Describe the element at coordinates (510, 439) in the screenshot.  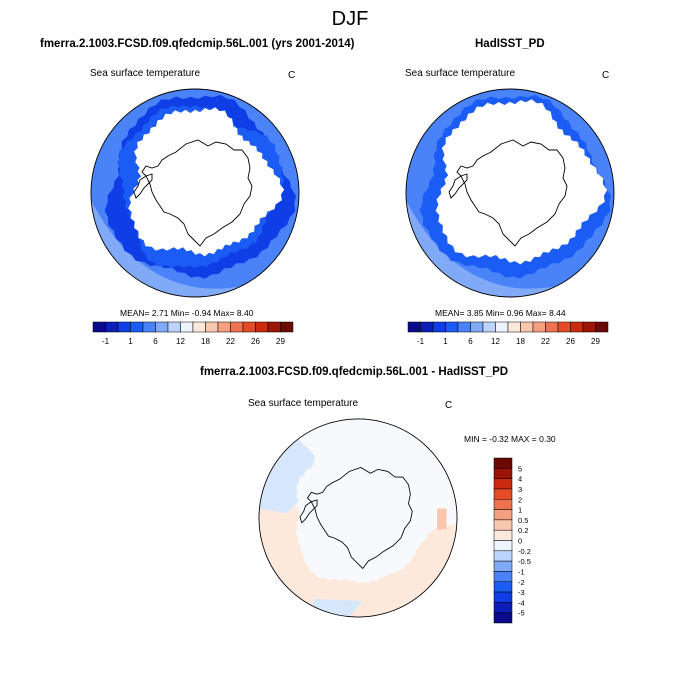
I see `panel-3-stats: MIN = -0.32 MAX = 0.30` at that location.